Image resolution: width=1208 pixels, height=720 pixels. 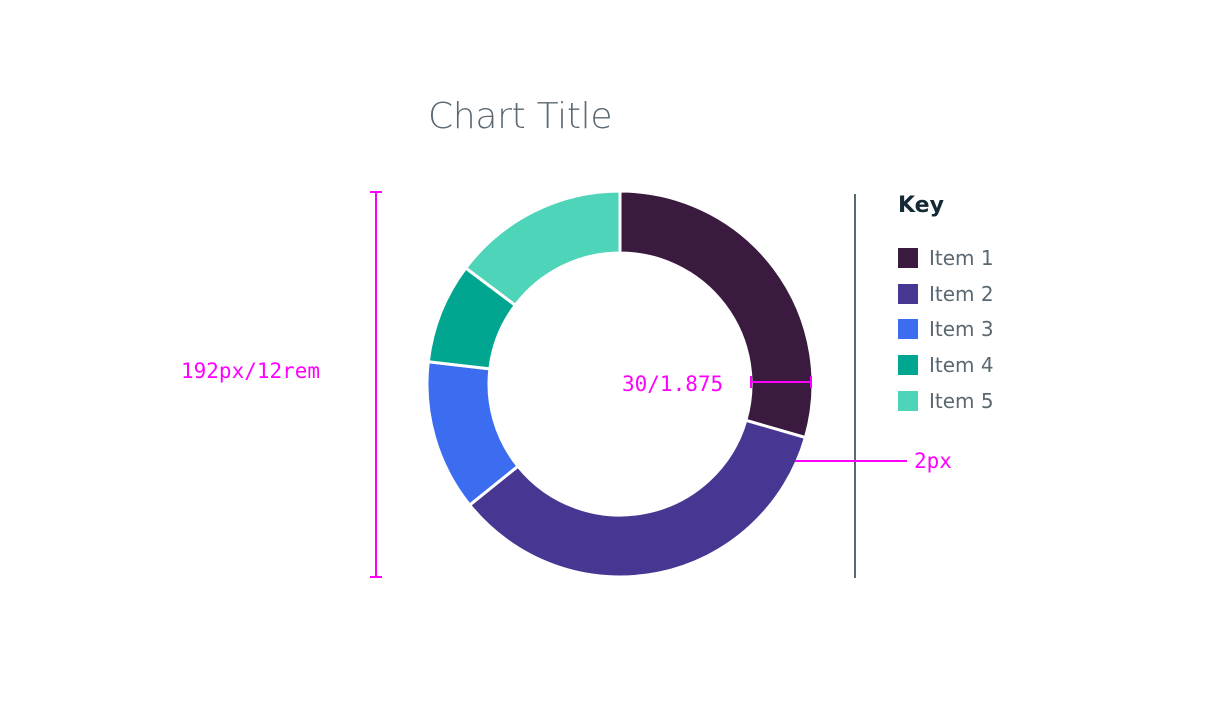 What do you see at coordinates (520, 116) in the screenshot?
I see `chart-title: Chart Title` at bounding box center [520, 116].